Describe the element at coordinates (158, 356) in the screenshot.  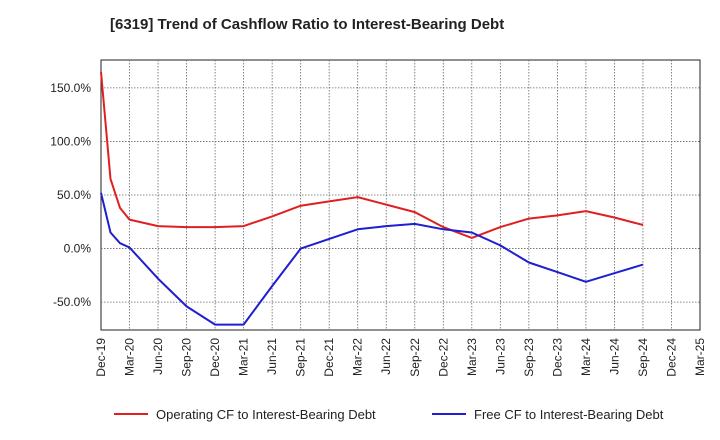
I see `x-tick-label: Jun-20` at that location.